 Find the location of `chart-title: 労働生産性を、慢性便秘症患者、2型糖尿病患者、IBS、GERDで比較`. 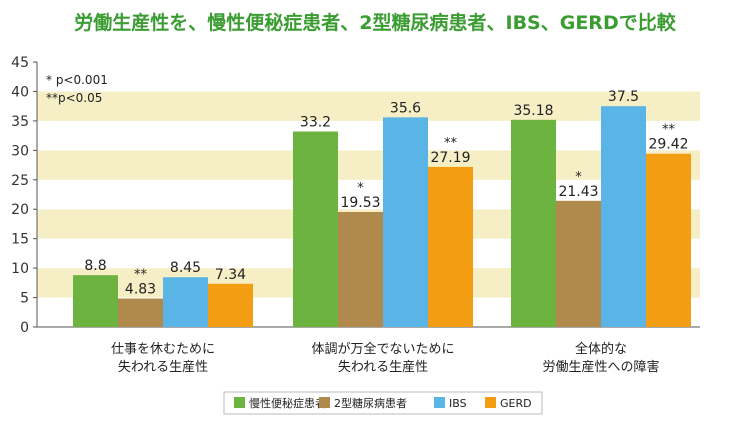

chart-title: 労働生産性を、慢性便秘症患者、2型糖尿病患者、IBS、GERDで比較 is located at coordinates (375, 23).